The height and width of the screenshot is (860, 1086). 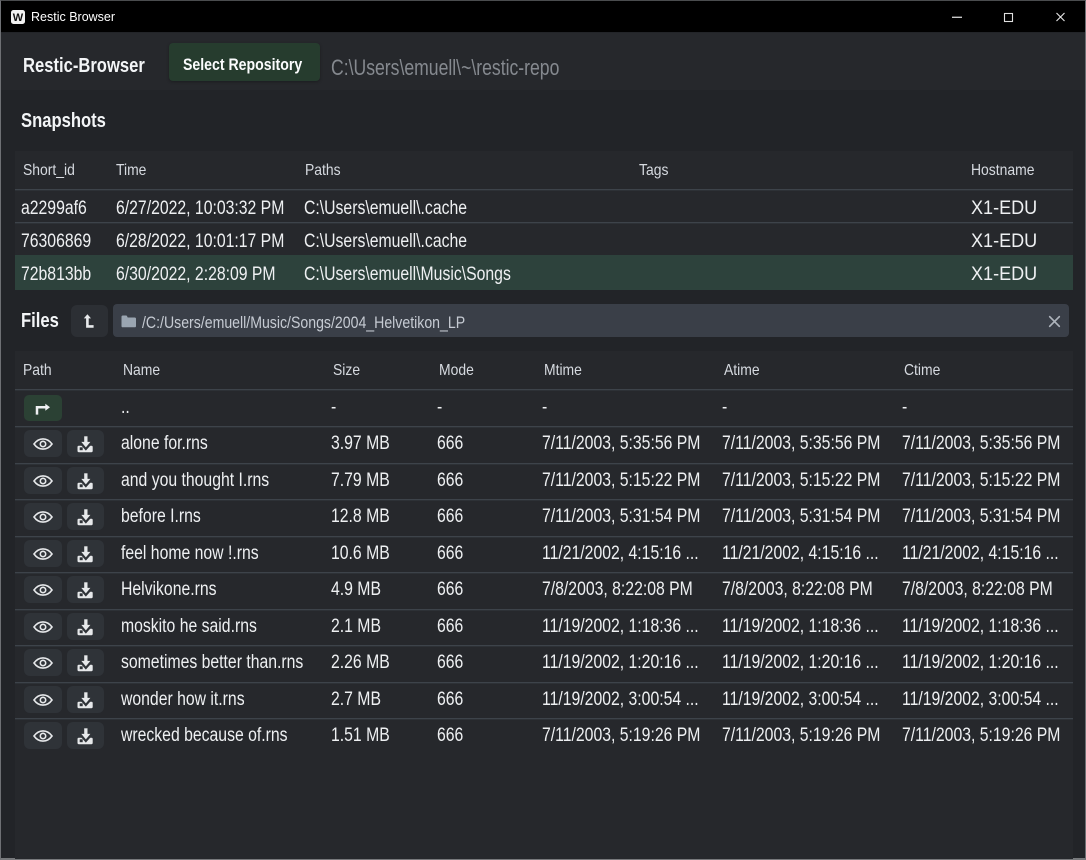 I want to click on svg-text: W, so click(x=18, y=18).